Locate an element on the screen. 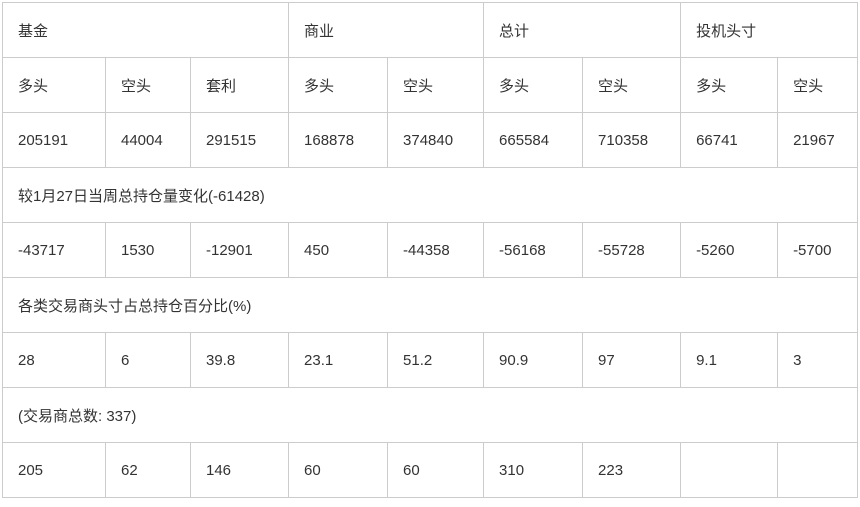 This screenshot has height=507, width=860. table-cell: -5260 is located at coordinates (729, 250).